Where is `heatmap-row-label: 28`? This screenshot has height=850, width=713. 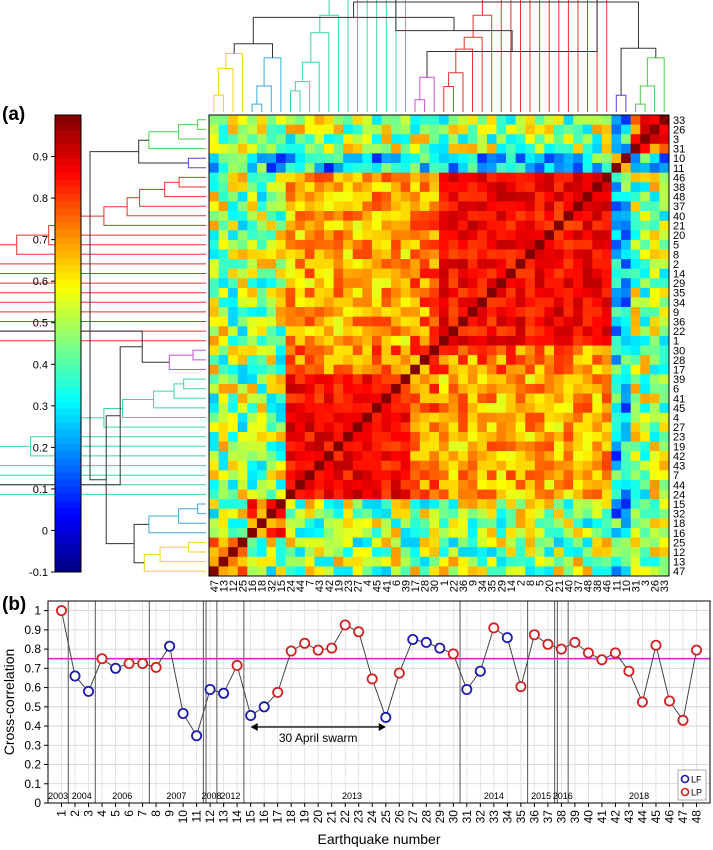 heatmap-row-label: 28 is located at coordinates (679, 361).